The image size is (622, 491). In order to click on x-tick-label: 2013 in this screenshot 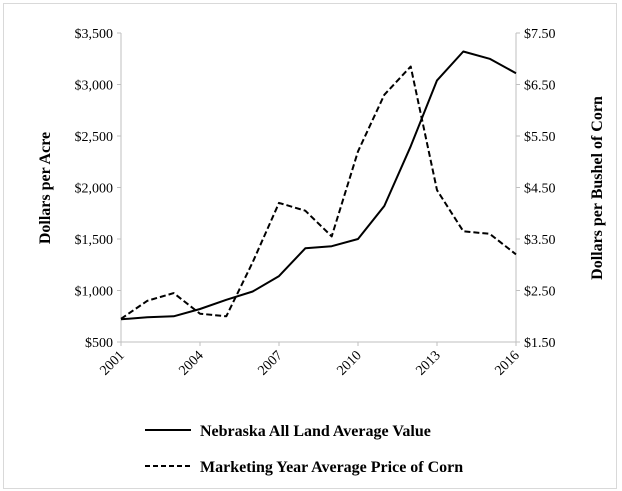, I will do `click(428, 363)`.